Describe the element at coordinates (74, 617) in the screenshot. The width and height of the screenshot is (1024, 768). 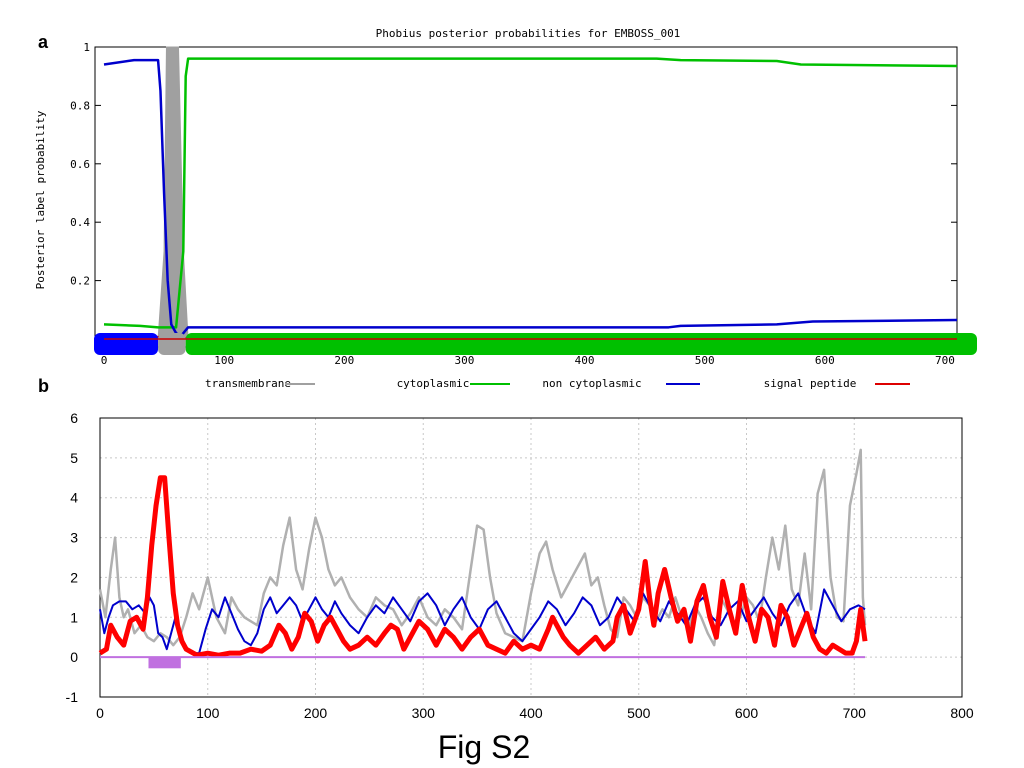
I see `chart-b-ytick-label: 1` at that location.